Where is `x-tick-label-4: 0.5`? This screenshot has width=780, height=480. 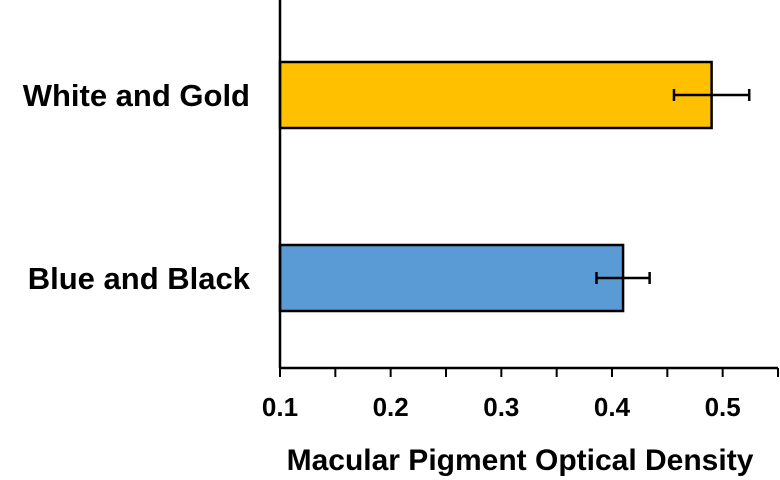
x-tick-label-4: 0.5 is located at coordinates (723, 407).